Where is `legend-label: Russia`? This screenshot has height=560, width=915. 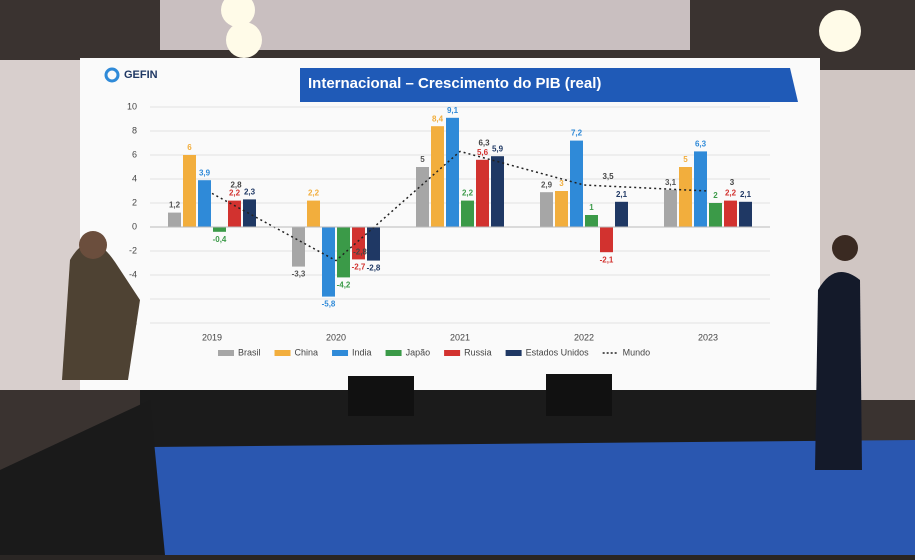 legend-label: Russia is located at coordinates (478, 352).